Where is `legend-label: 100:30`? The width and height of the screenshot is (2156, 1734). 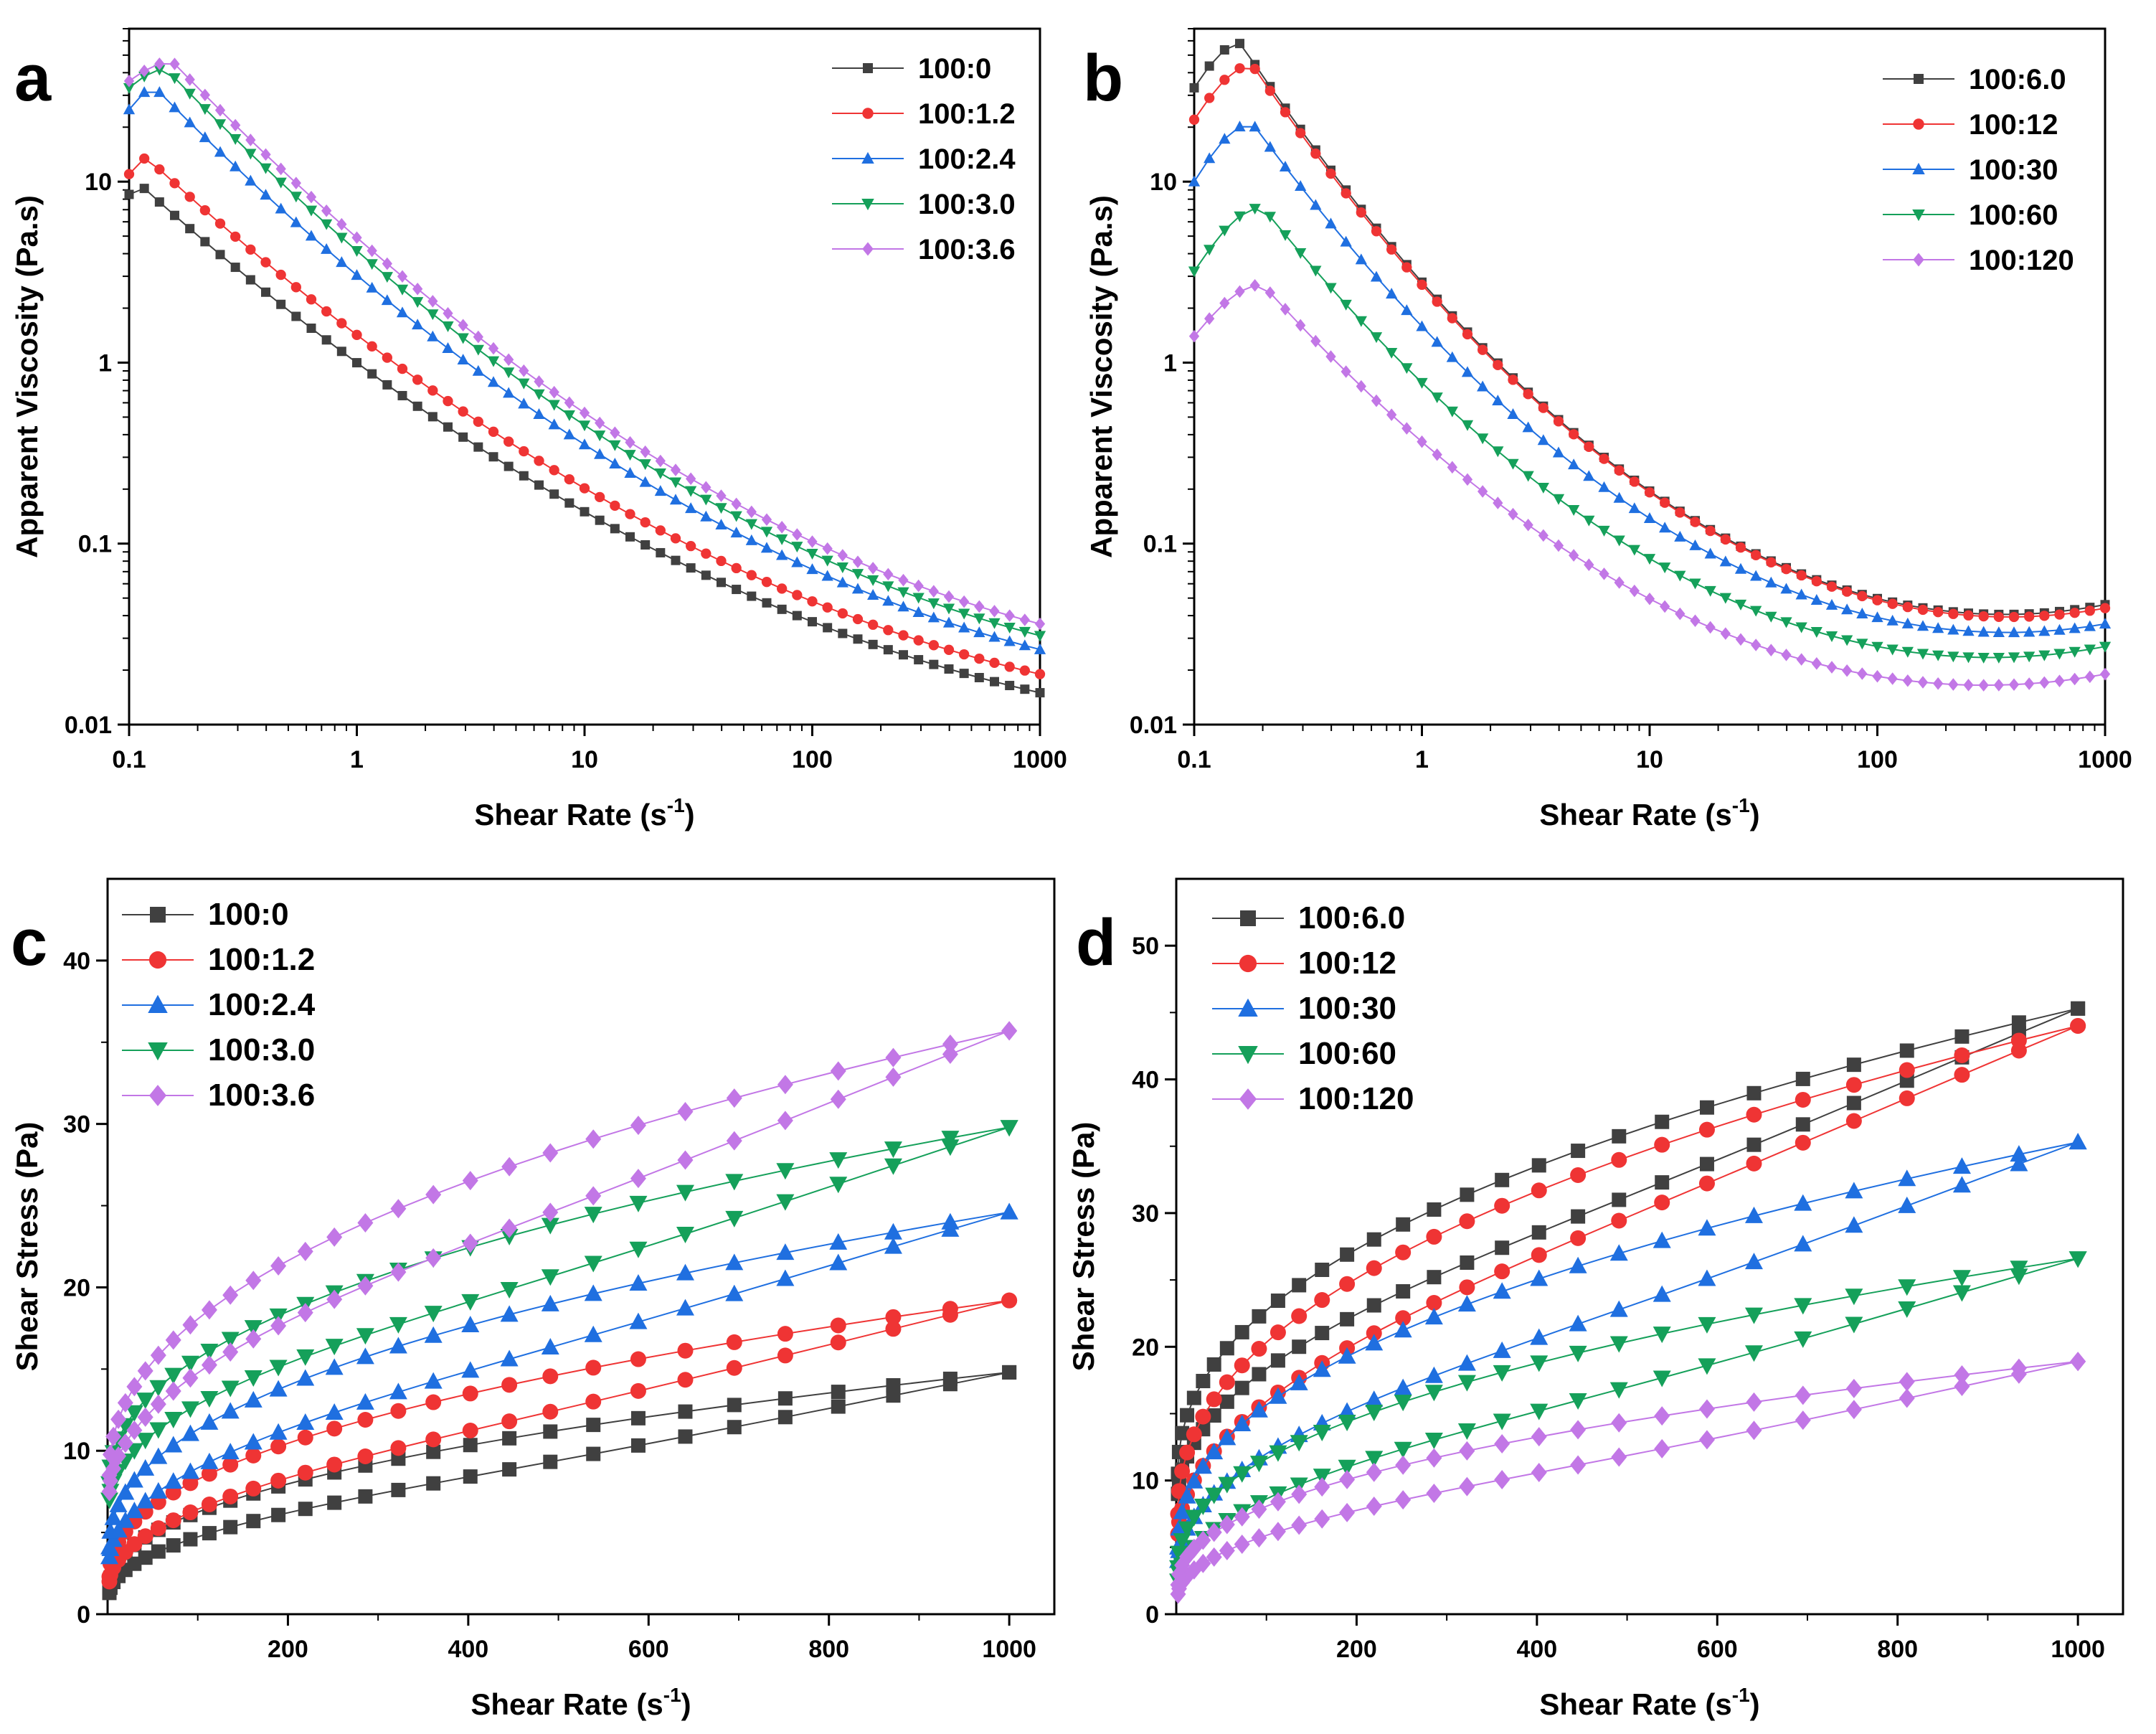 legend-label: 100:30 is located at coordinates (1347, 1009).